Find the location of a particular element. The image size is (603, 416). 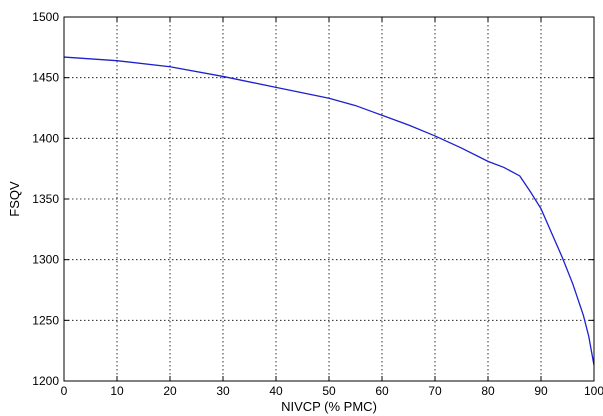

y-axis-label: FSQV is located at coordinates (14, 199).